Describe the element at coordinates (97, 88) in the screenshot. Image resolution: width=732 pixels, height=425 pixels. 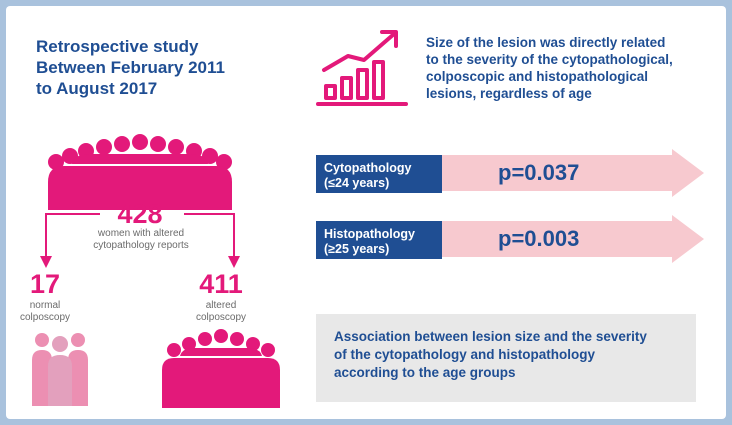
I see `study-title-line: to August 2017` at that location.